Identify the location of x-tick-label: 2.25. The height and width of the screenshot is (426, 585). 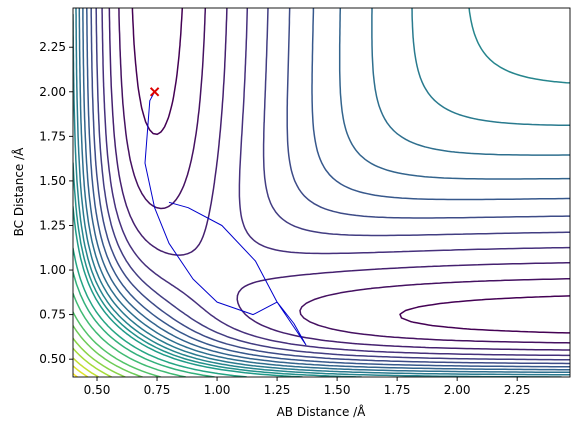
(517, 390).